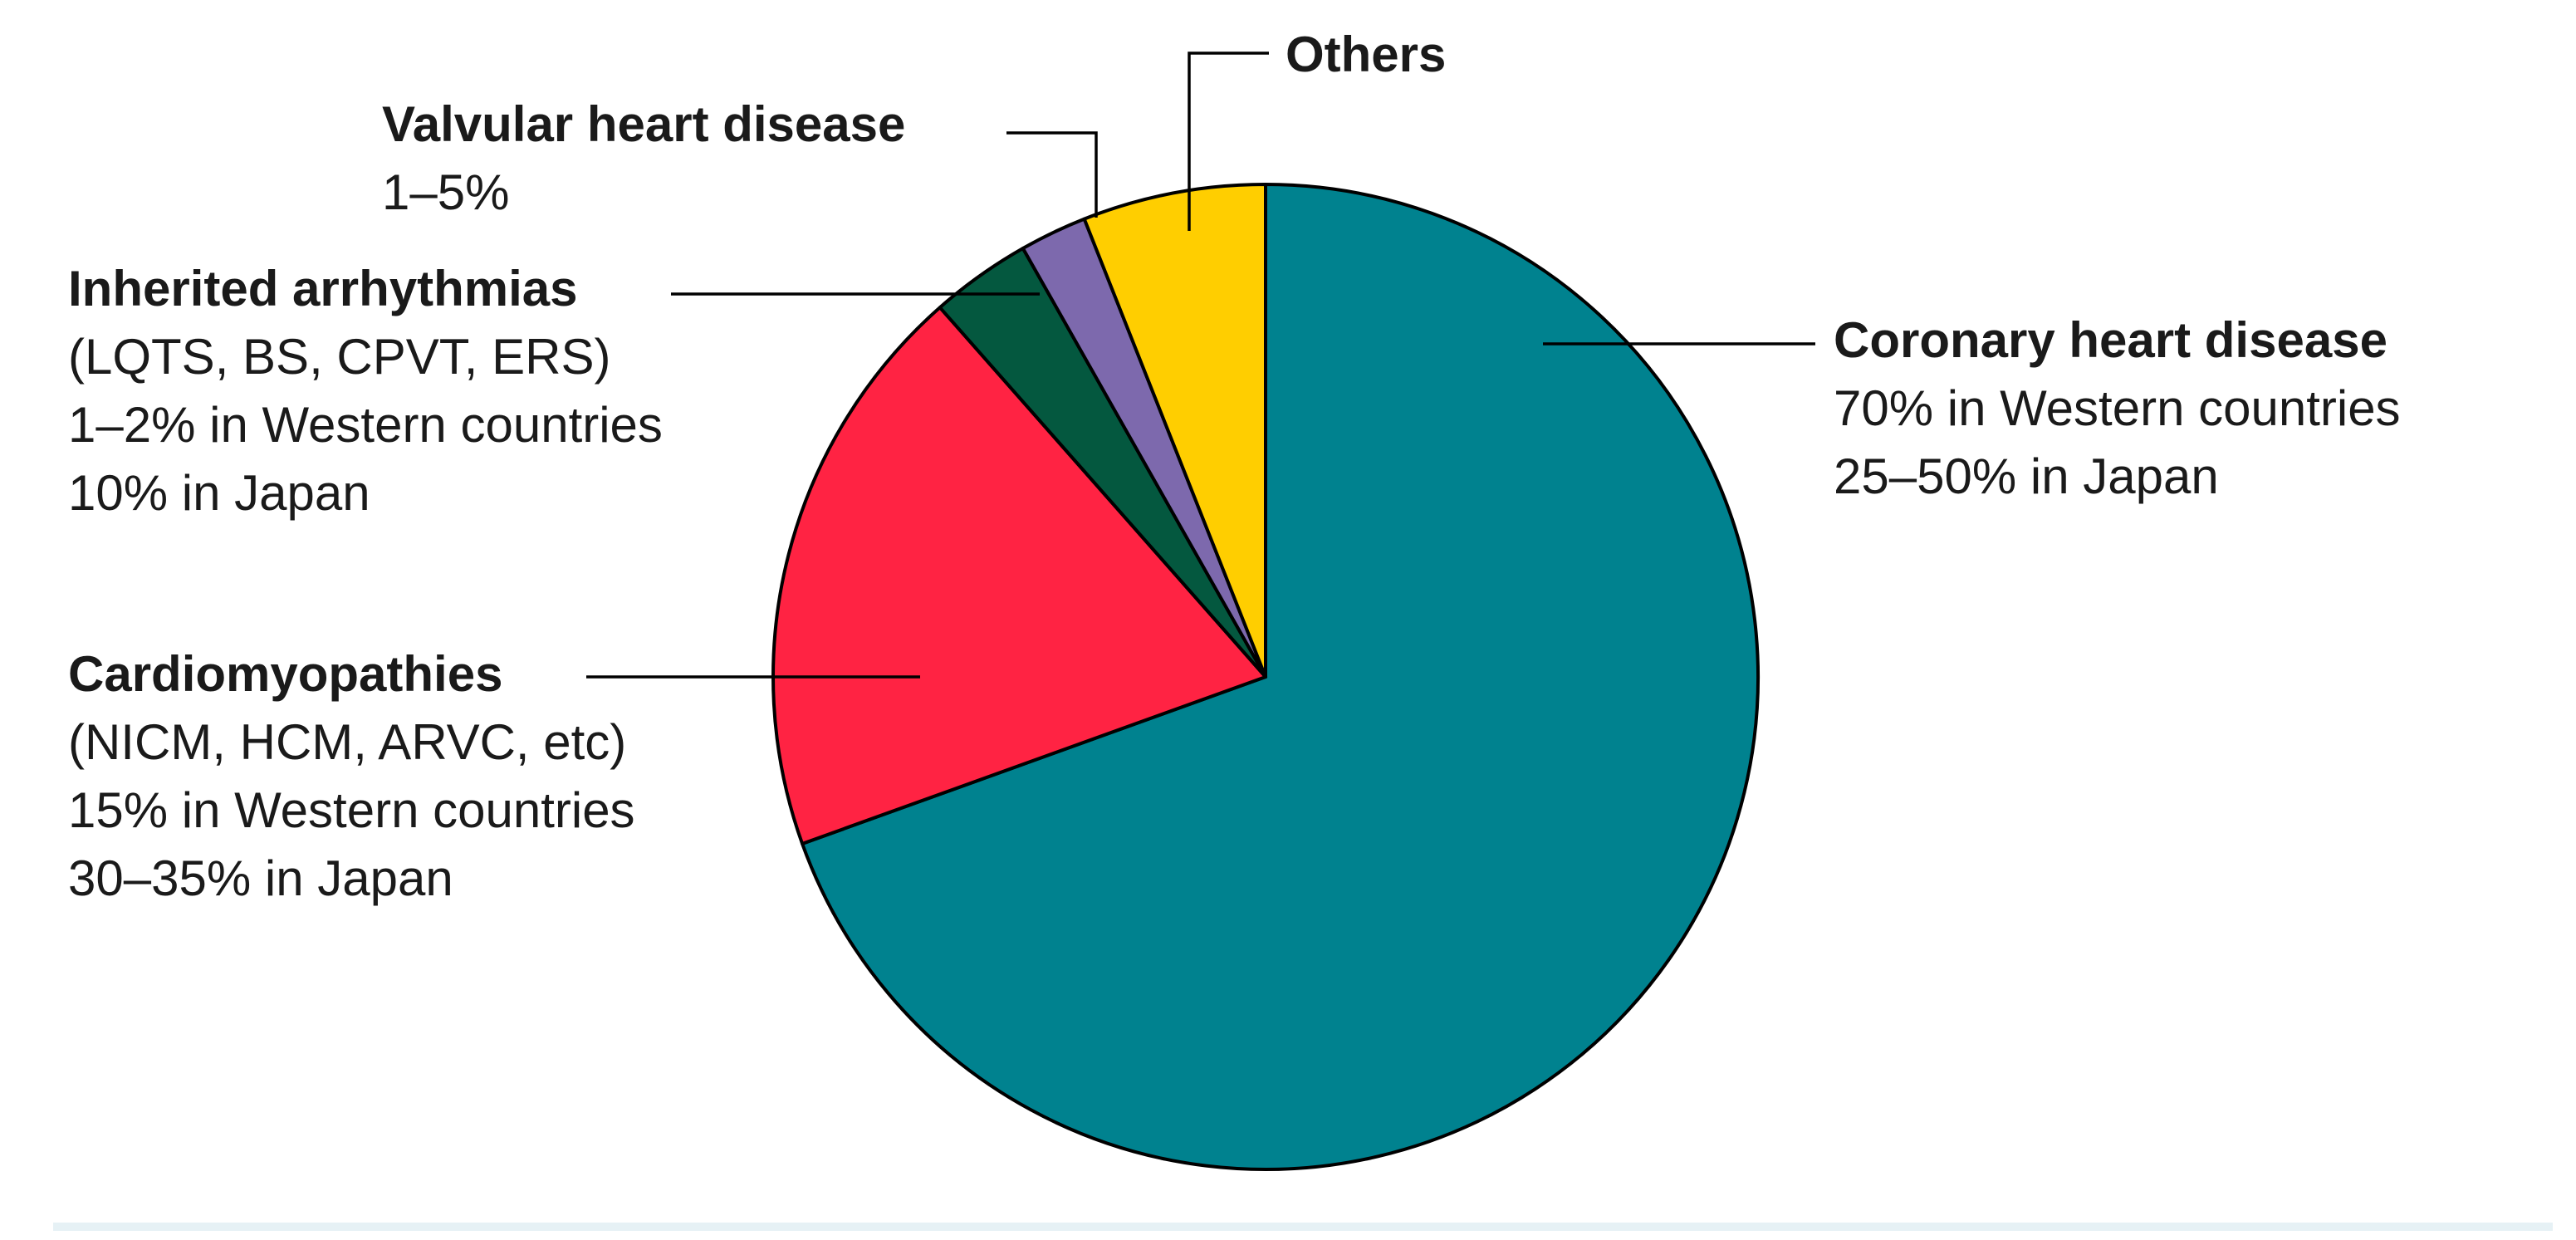 The image size is (2576, 1240). Describe the element at coordinates (261, 878) in the screenshot. I see `label-cardiomyopathies-detail-3: 30–35% in Japan` at that location.